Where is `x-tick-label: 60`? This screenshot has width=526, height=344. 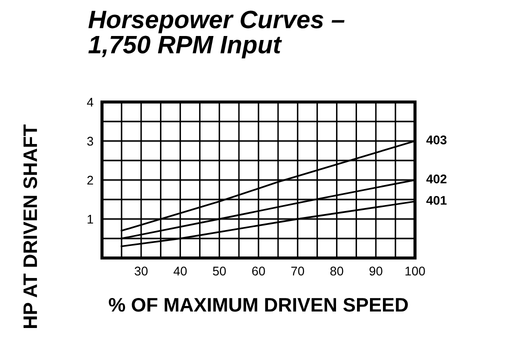 x-tick-label: 60 is located at coordinates (258, 271).